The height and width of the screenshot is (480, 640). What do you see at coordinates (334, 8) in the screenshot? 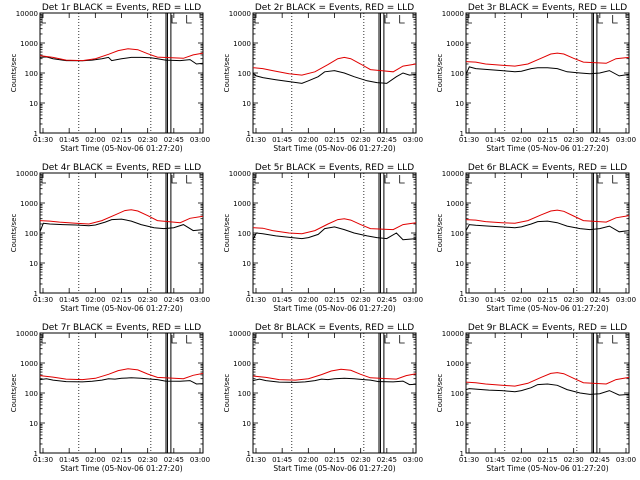
I see `panel-title: Det 2r BLACK = Events, RED = LLD` at bounding box center [334, 8].